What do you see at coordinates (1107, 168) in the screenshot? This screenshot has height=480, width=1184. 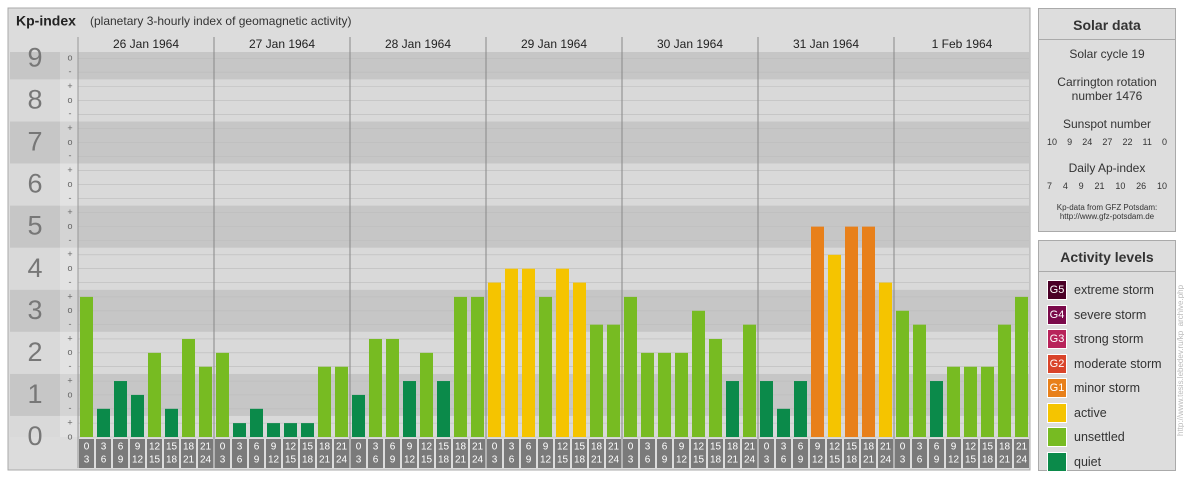 I see `ap-label: Daily Ap-index` at bounding box center [1107, 168].